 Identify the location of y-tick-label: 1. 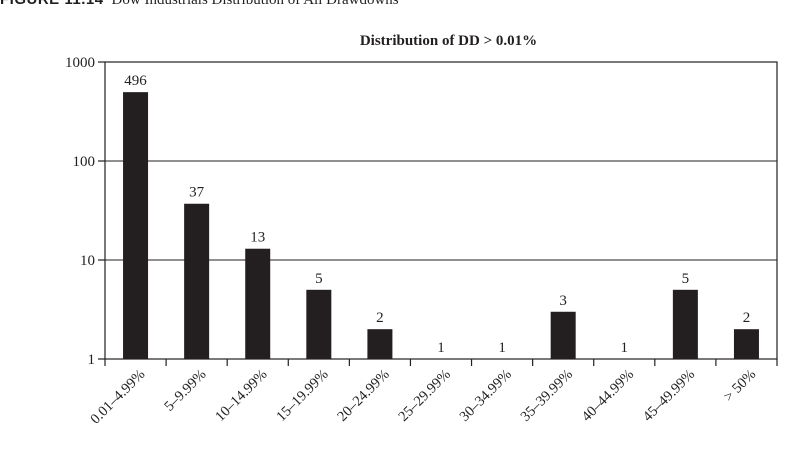
(92, 360).